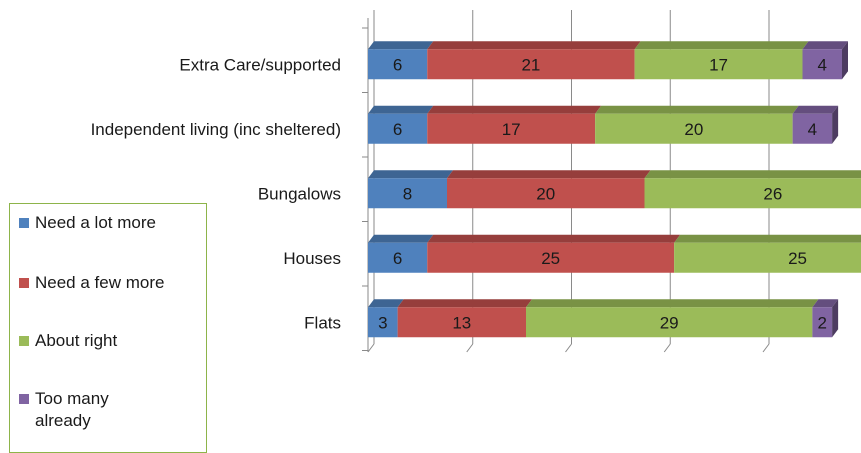  Describe the element at coordinates (533, 45) in the screenshot. I see `bar-extra-care-supported-need-a-few-more-top` at that location.